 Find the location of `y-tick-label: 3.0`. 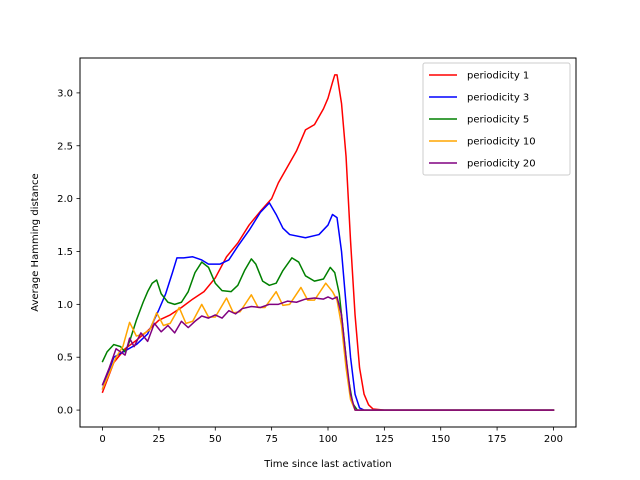

y-tick-label: 3.0 is located at coordinates (65, 93).